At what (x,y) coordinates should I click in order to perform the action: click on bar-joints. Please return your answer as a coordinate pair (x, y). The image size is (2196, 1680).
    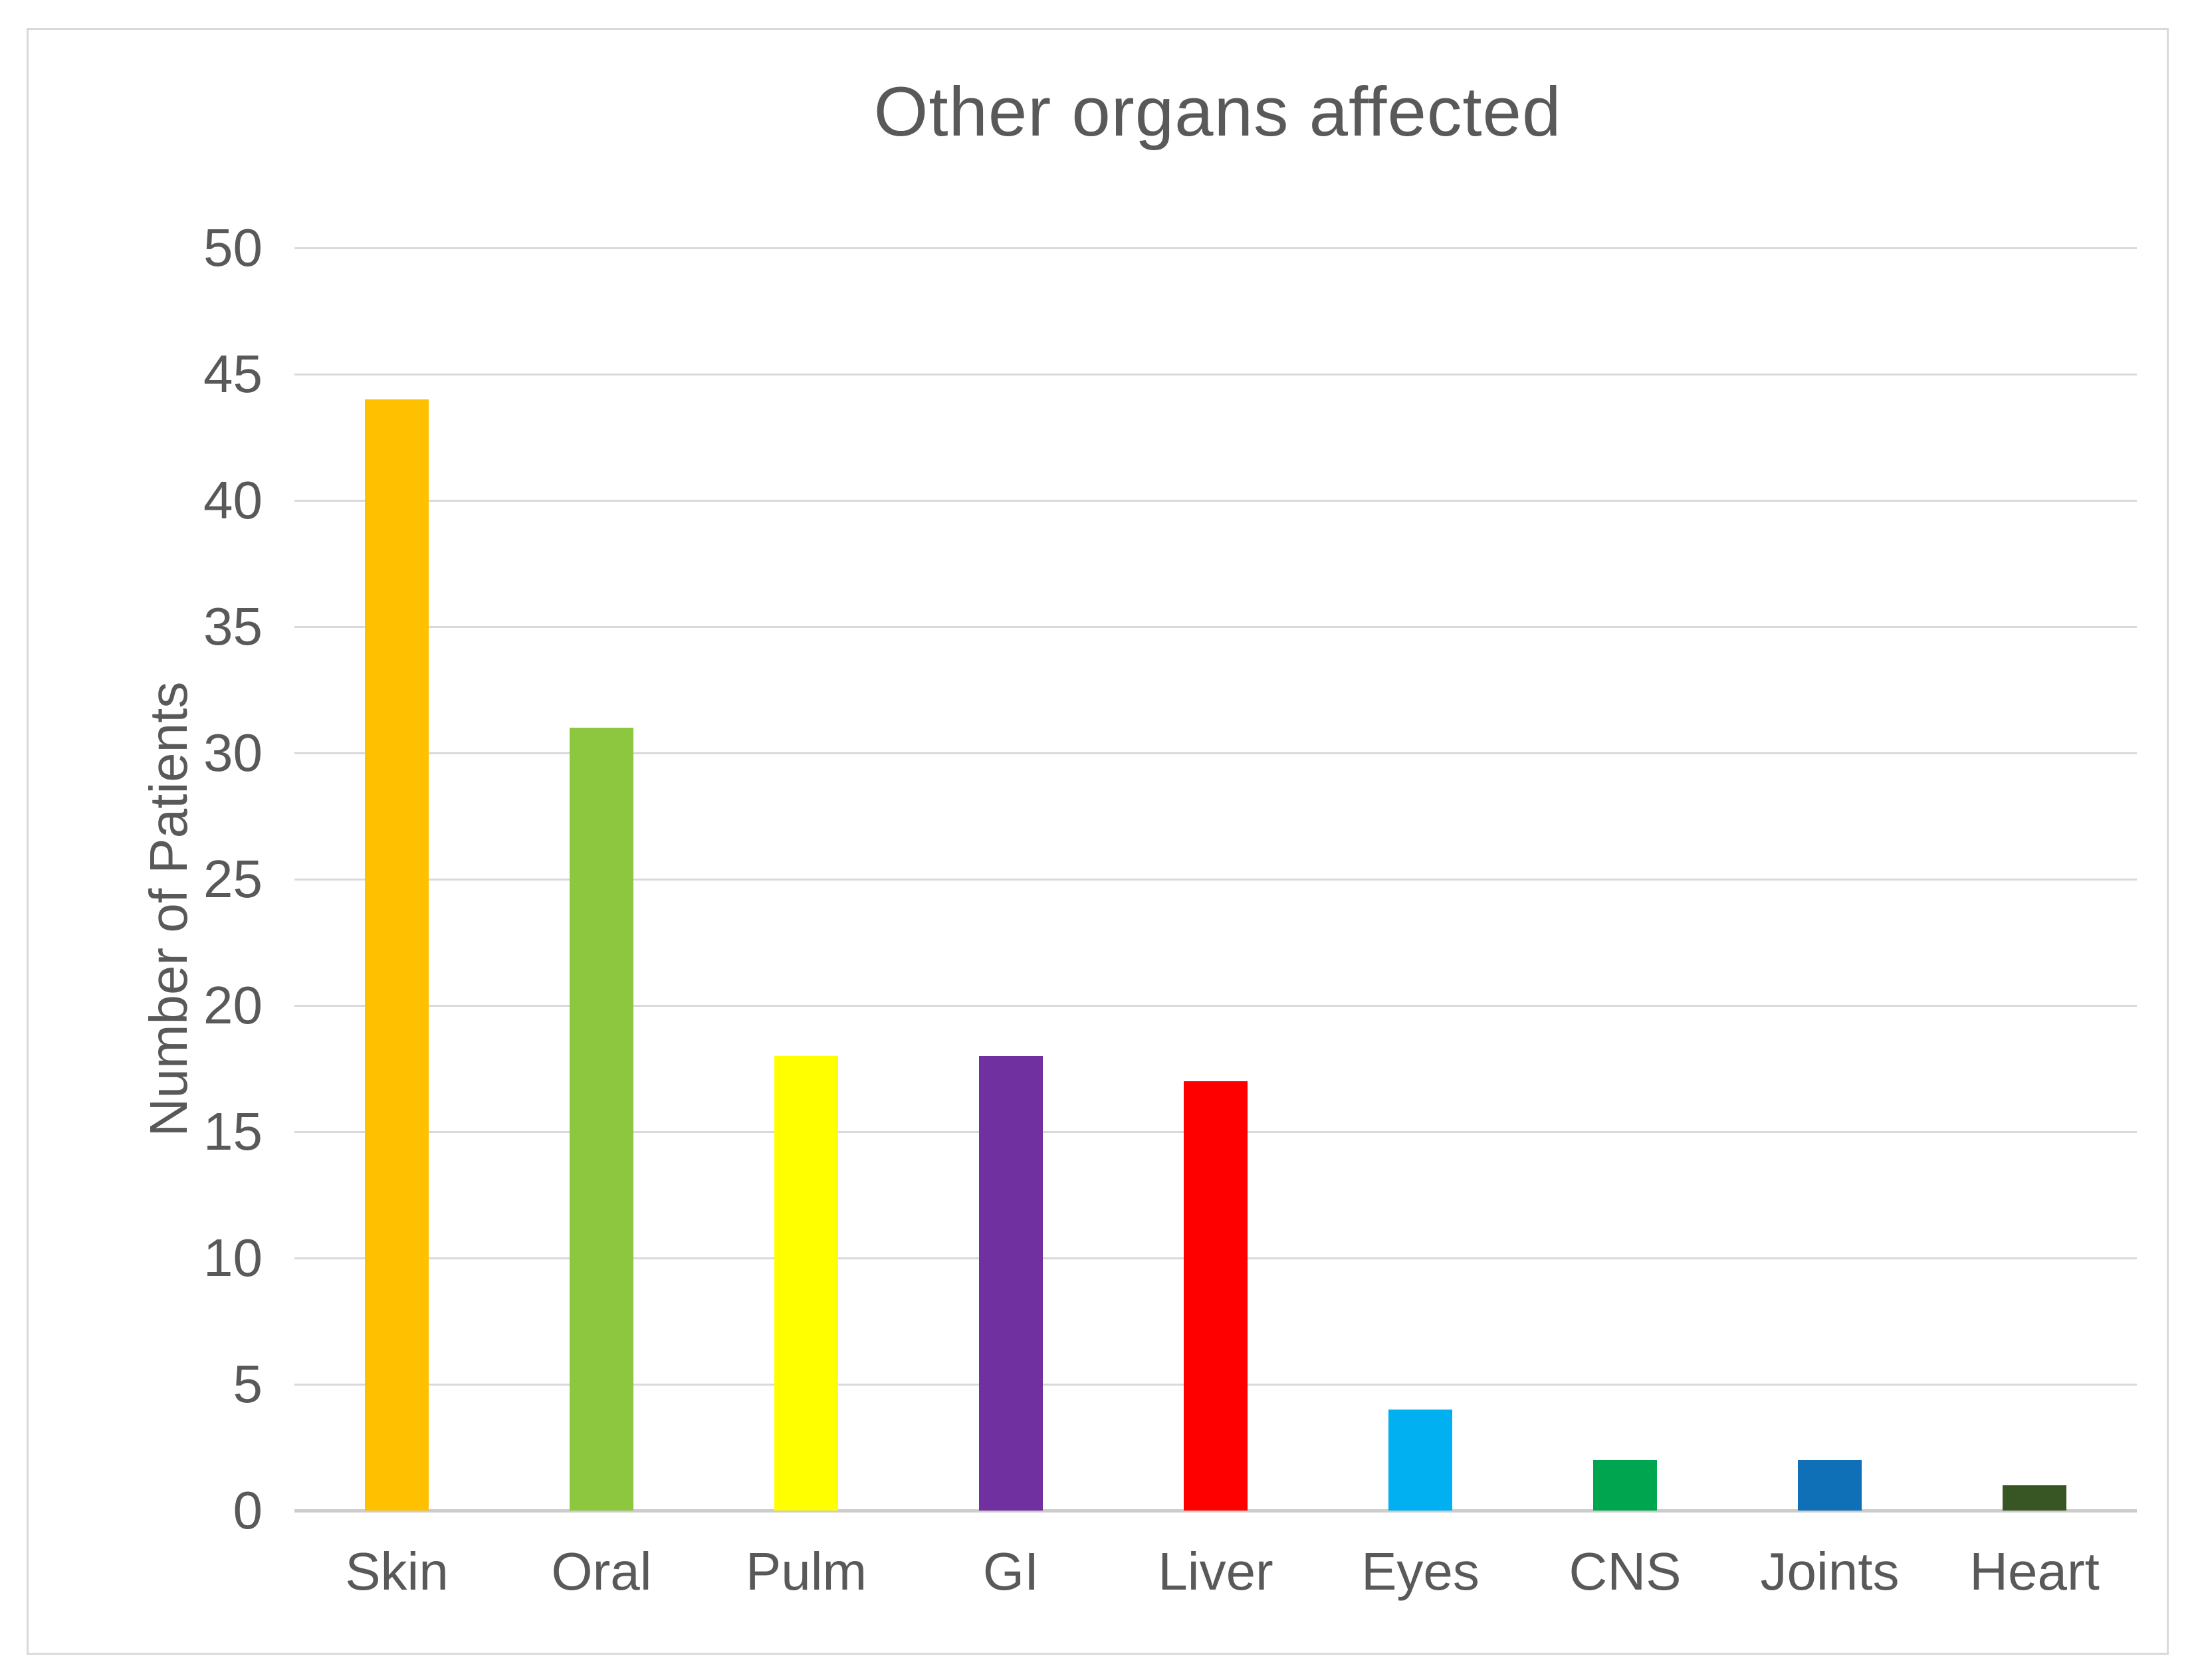
    Looking at the image, I should click on (1830, 1485).